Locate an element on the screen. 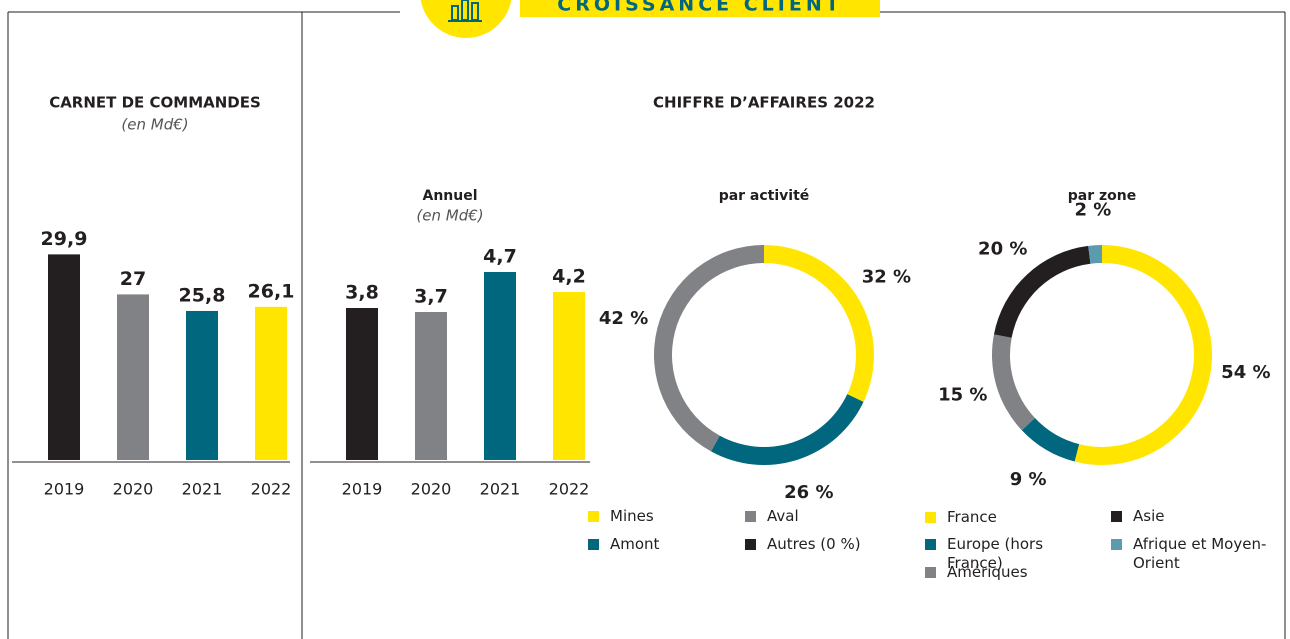  value-label: 54 % is located at coordinates (1245, 372).